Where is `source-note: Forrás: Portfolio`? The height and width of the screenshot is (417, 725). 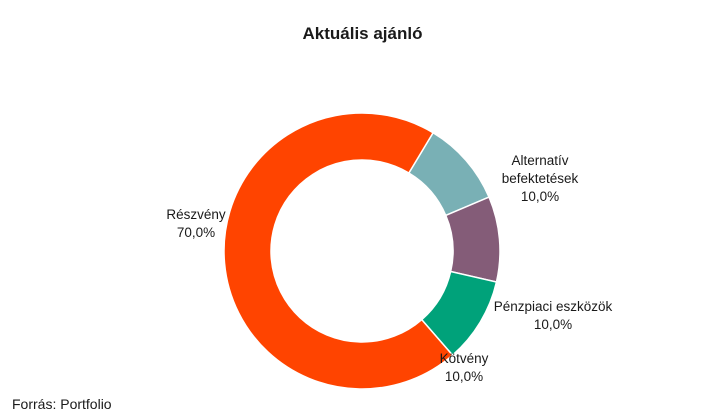 source-note: Forrás: Portfolio is located at coordinates (62, 404).